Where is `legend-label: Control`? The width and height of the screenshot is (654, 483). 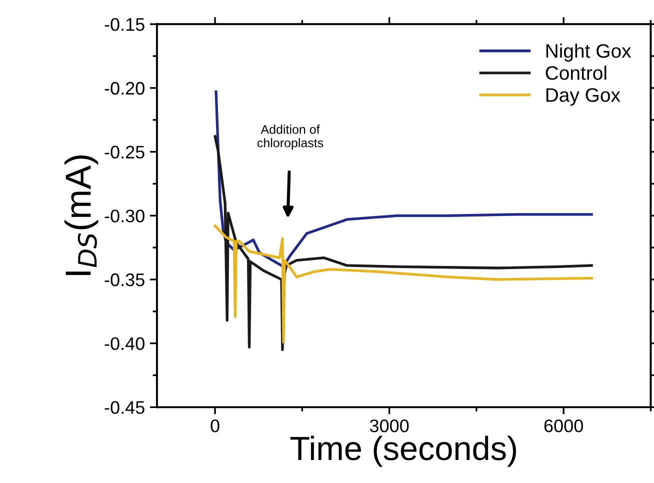
legend-label: Control is located at coordinates (576, 73).